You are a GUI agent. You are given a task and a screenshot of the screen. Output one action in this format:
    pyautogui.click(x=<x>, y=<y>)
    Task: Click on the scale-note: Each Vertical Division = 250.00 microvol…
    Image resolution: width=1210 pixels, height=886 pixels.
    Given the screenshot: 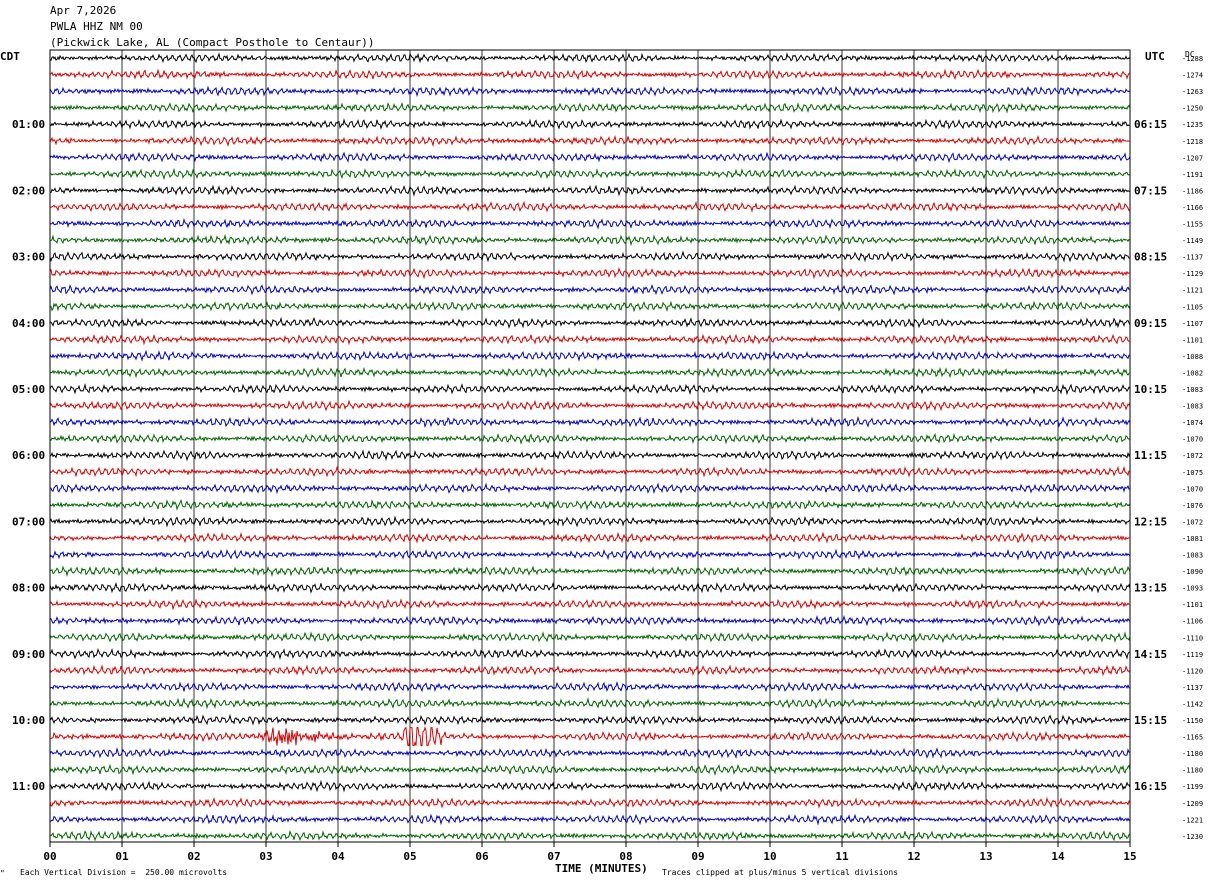 What is the action you would take?
    pyautogui.click(x=124, y=872)
    